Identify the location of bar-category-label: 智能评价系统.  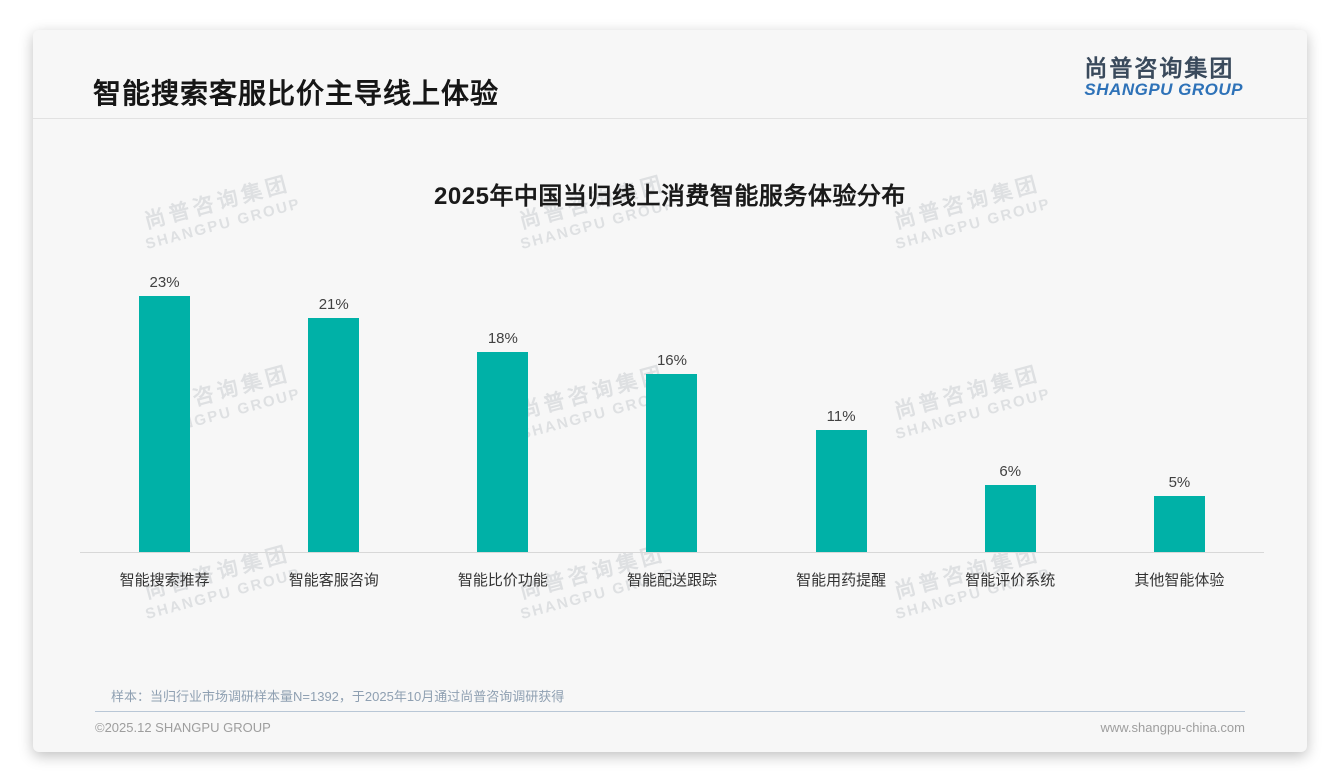
(1010, 580).